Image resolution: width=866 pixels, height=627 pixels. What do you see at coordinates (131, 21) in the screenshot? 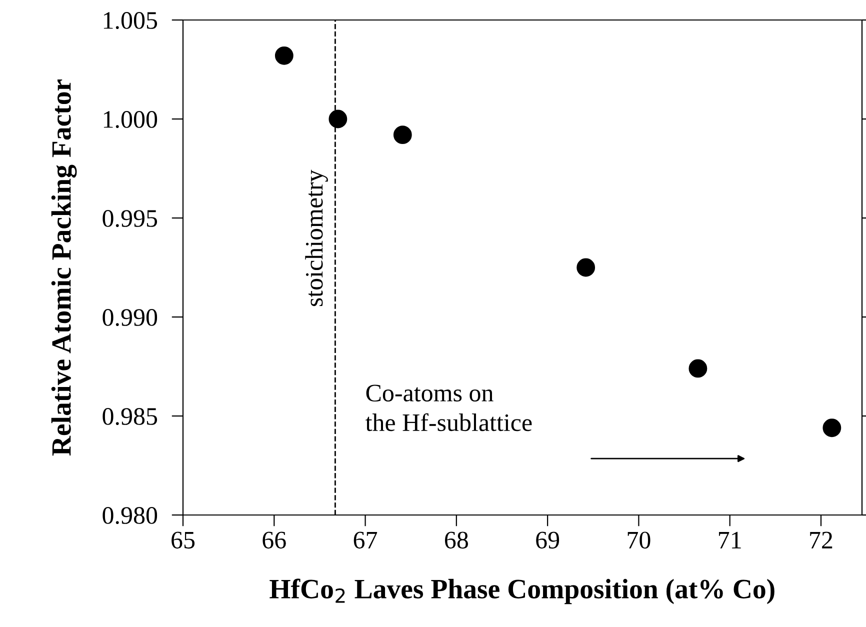
I see `y-tick-label: 1.005` at bounding box center [131, 21].